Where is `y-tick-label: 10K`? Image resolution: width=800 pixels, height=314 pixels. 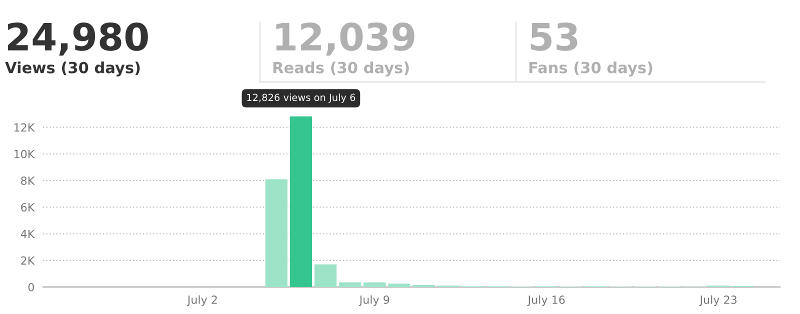 y-tick-label: 10K is located at coordinates (24, 154).